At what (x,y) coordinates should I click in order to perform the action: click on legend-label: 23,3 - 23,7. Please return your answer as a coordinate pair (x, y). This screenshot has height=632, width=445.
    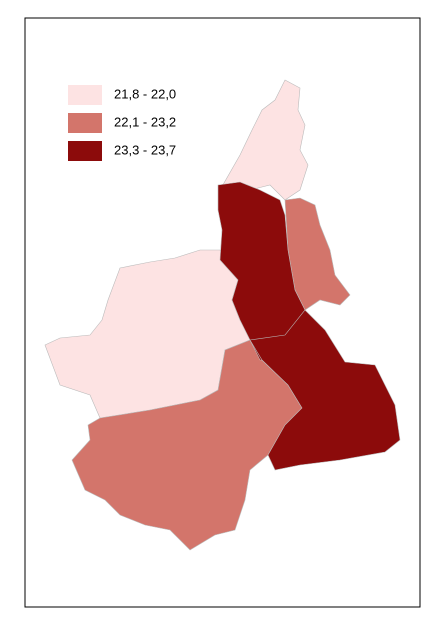
    Looking at the image, I should click on (145, 149).